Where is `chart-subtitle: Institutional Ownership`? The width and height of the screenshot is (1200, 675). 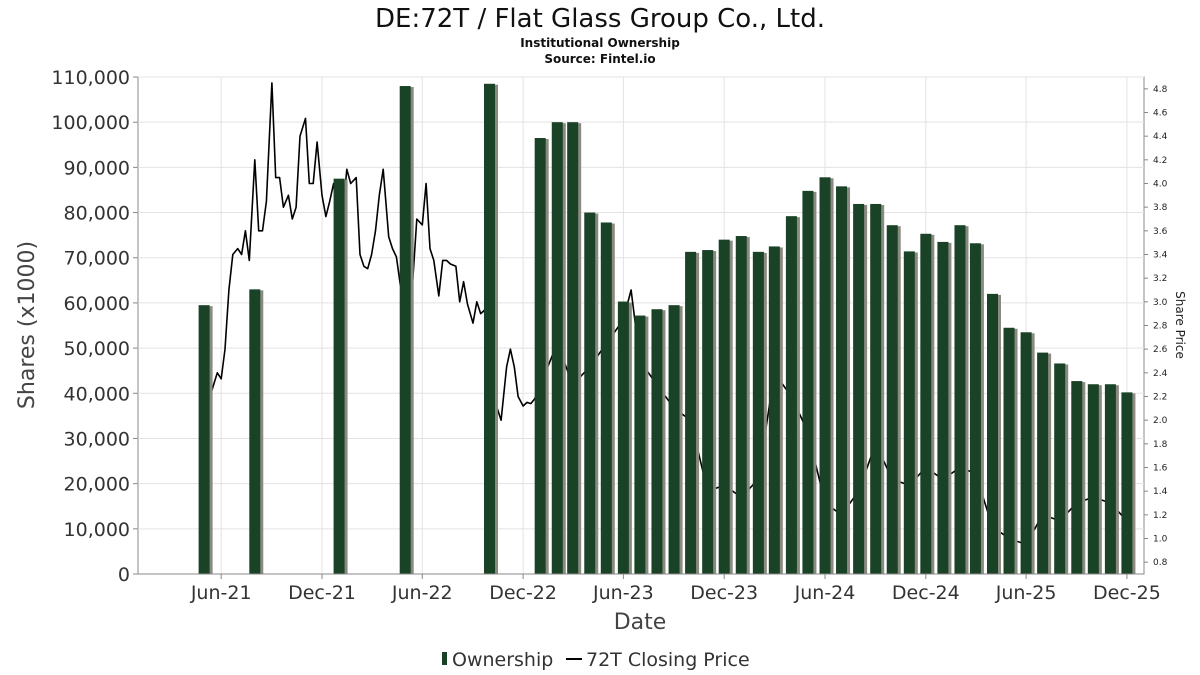 chart-subtitle: Institutional Ownership is located at coordinates (600, 43).